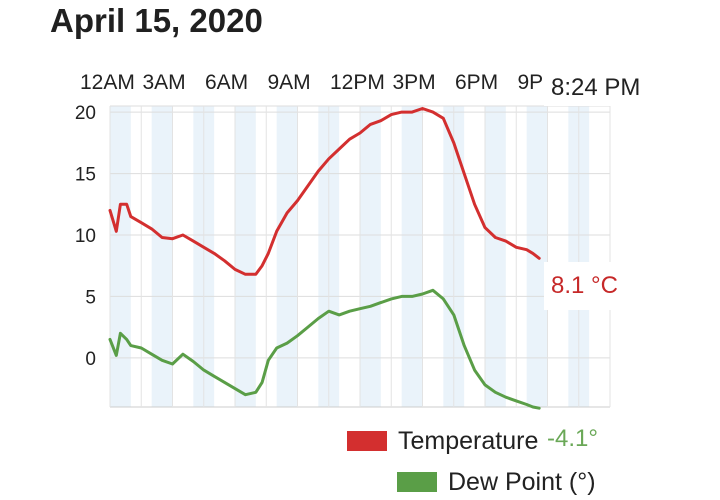 The height and width of the screenshot is (500, 720). What do you see at coordinates (90, 359) in the screenshot?
I see `y-tick-label: 0` at bounding box center [90, 359].